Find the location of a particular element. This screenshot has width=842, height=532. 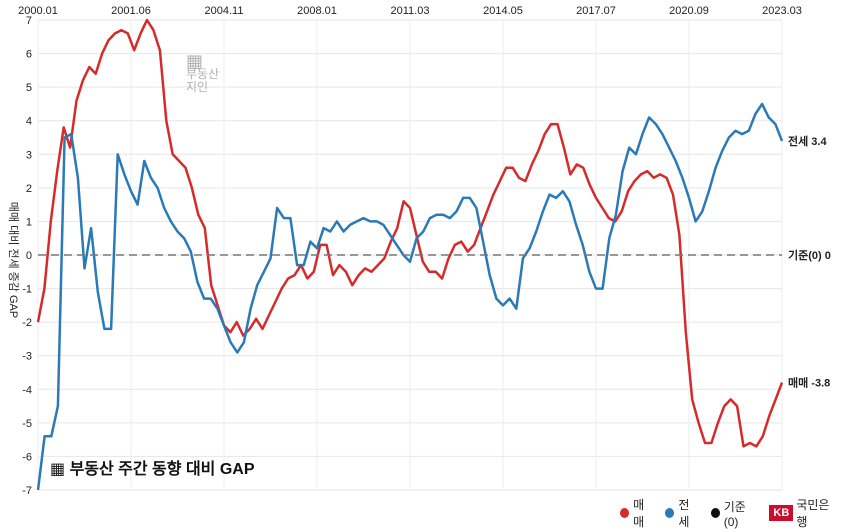

x-tick-label-6: 2017.07 is located at coordinates (596, 11).